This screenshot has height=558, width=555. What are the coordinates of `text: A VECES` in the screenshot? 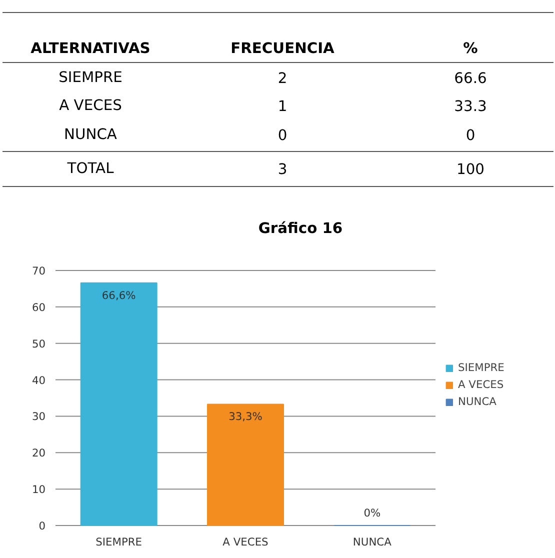 It's located at (90, 105).